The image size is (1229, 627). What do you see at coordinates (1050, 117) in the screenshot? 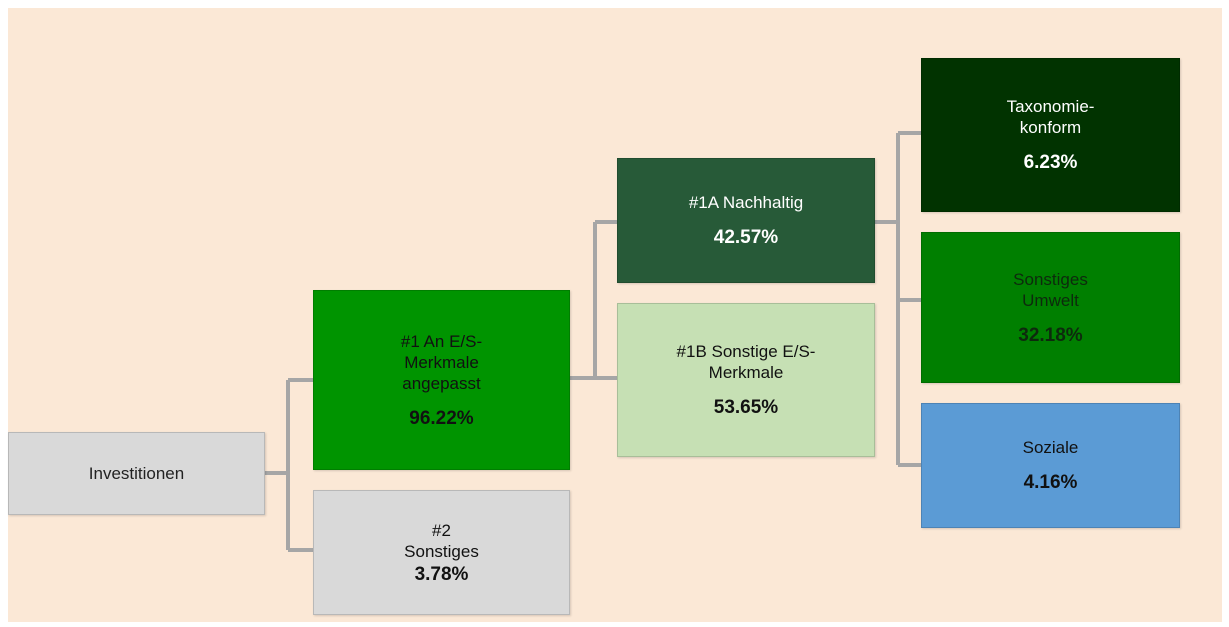
I see `node-label: Taxonomie- konform` at bounding box center [1050, 117].